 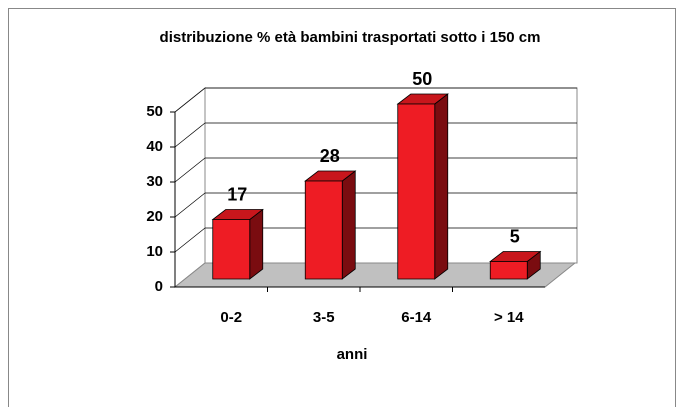 I want to click on data-label: 50, so click(x=422, y=79).